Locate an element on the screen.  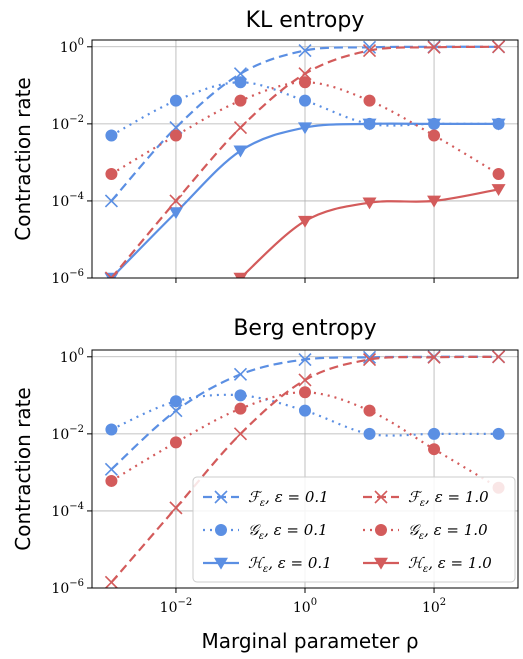
x-tick-label: 10⁻² is located at coordinates (176, 606).